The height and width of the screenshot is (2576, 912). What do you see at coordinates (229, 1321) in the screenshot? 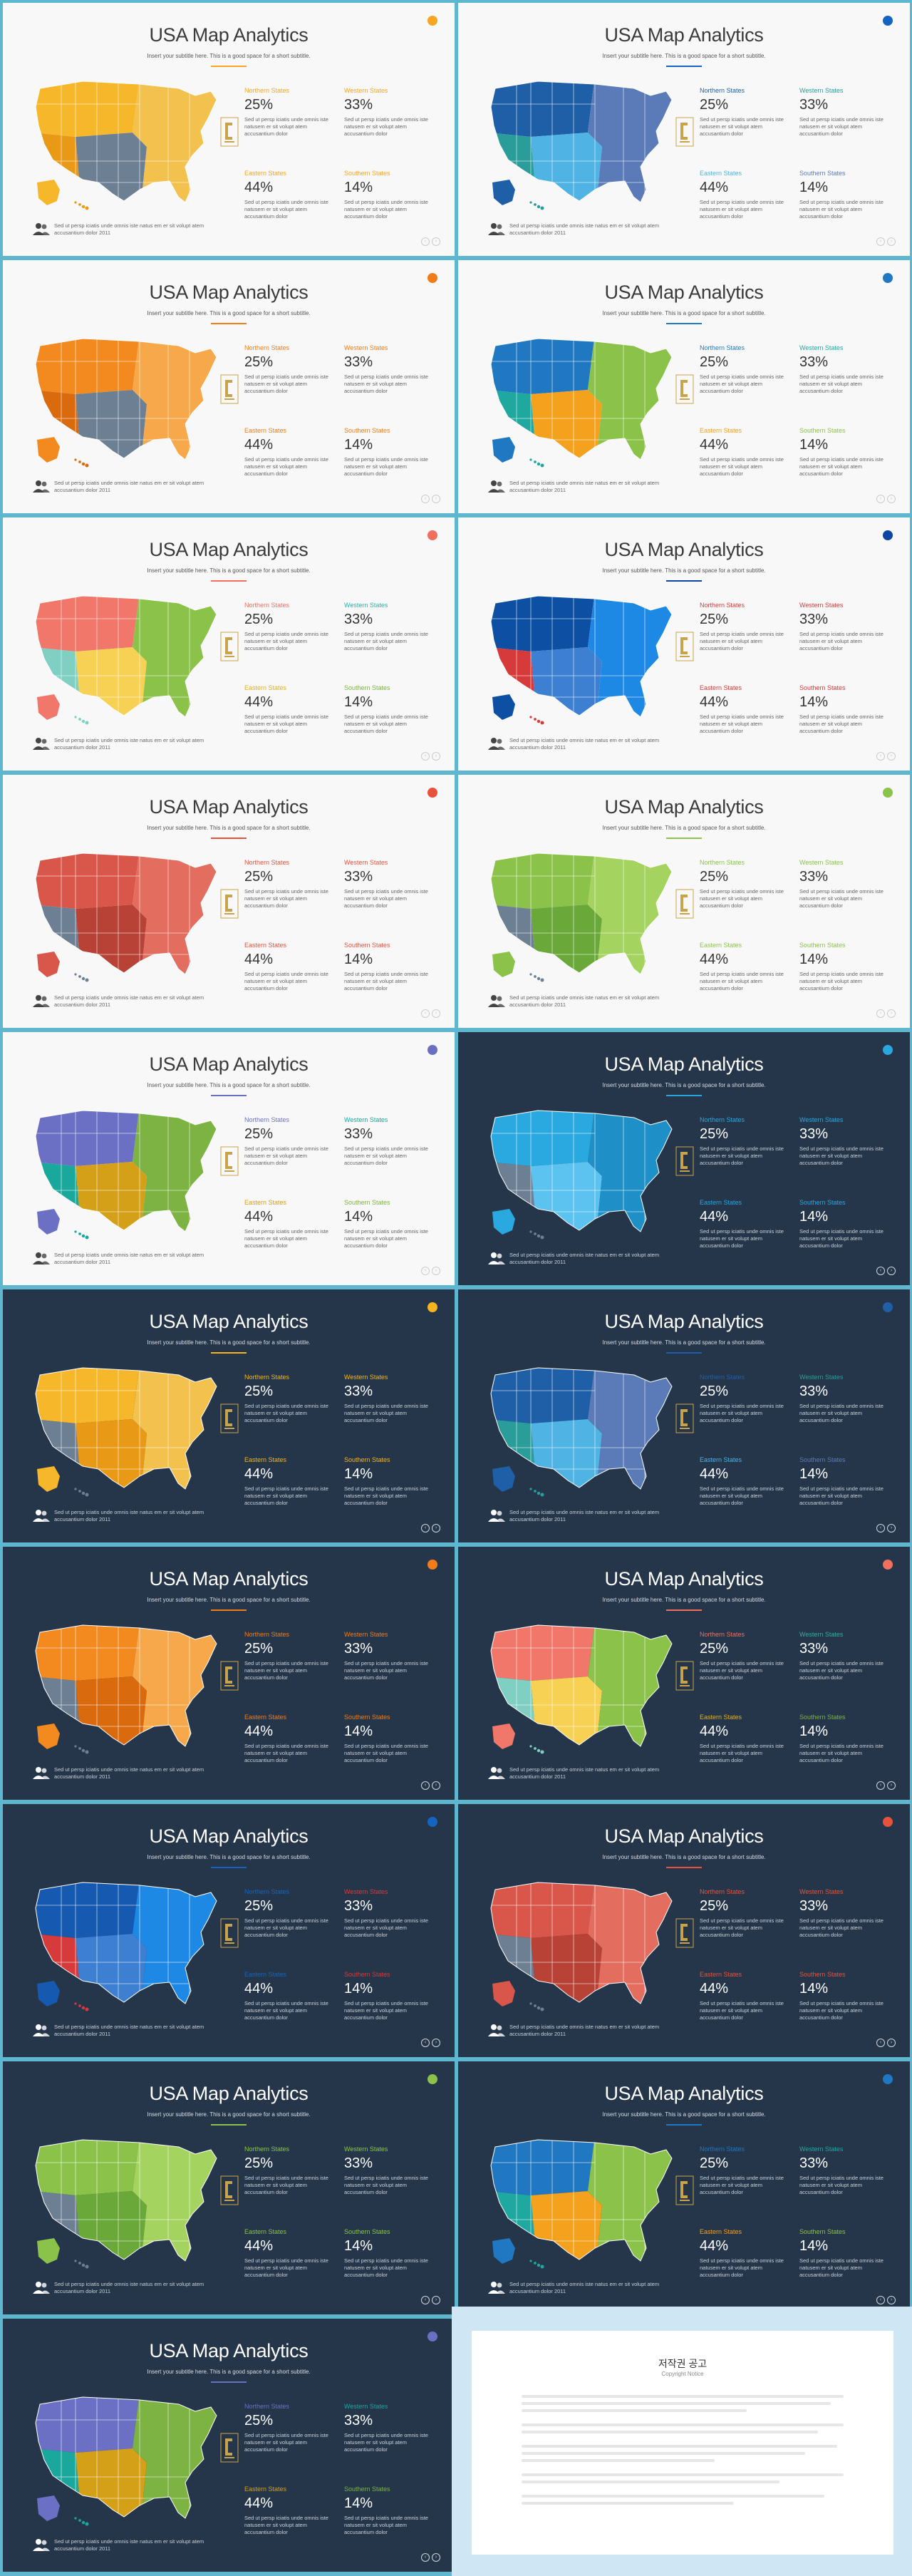
I see `slide-title: USA Map Analytics` at bounding box center [229, 1321].